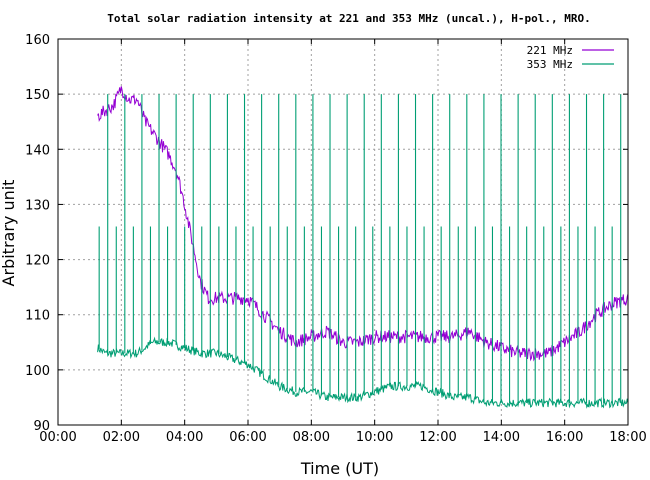 This screenshot has width=650, height=480. Describe the element at coordinates (374, 437) in the screenshot. I see `x-tick-label: 10:00` at that location.